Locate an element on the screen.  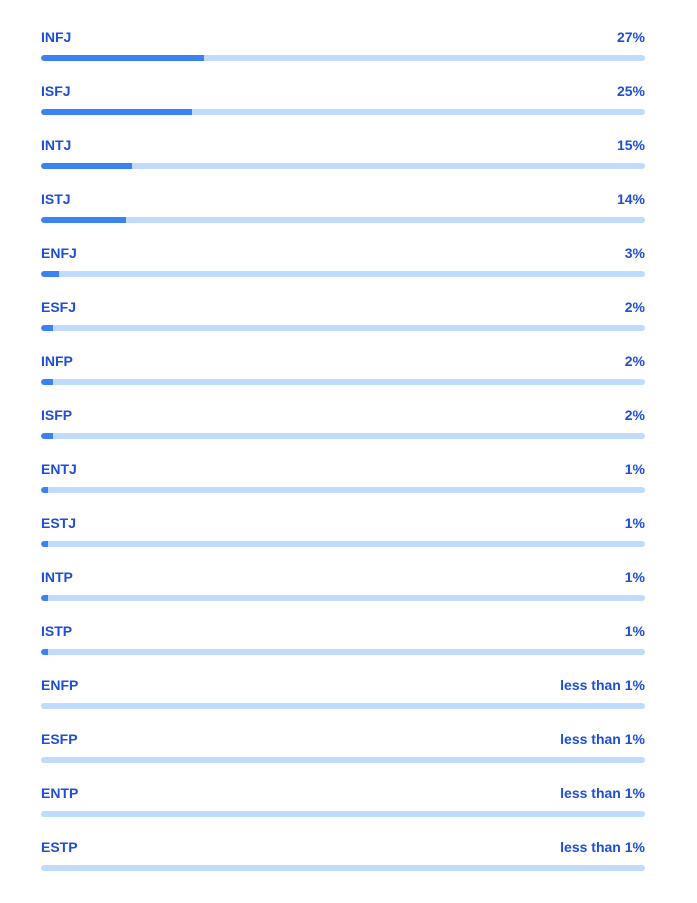
bar-row-entj: ENTJ 1% is located at coordinates (343, 487).